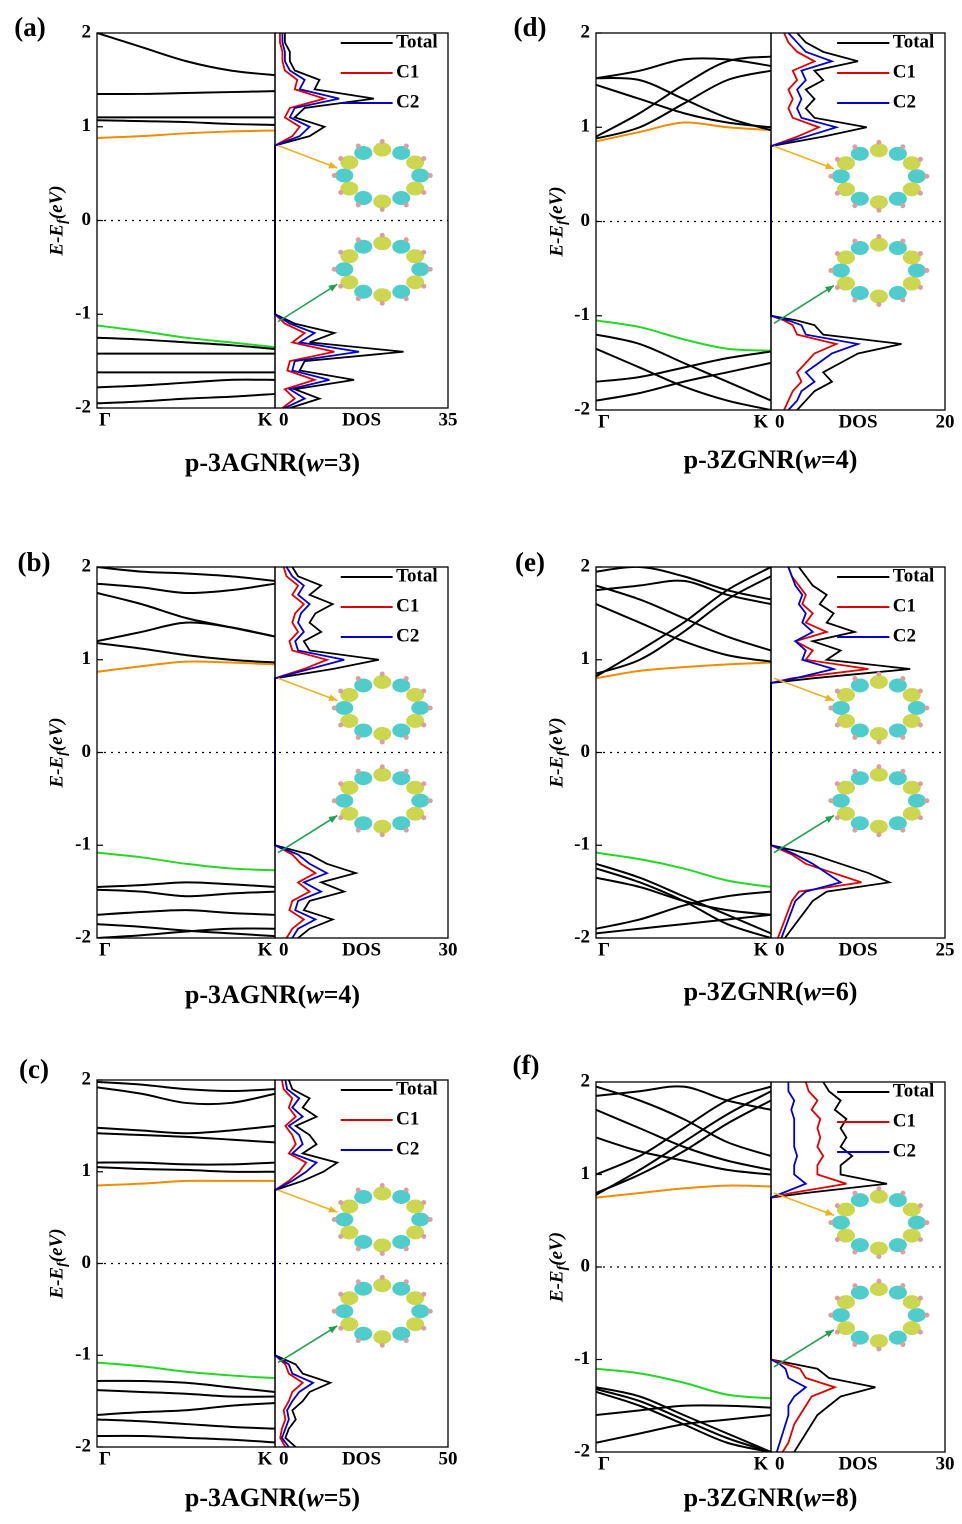  Describe the element at coordinates (448, 419) in the screenshot. I see `dos-tick-label: 35` at that location.